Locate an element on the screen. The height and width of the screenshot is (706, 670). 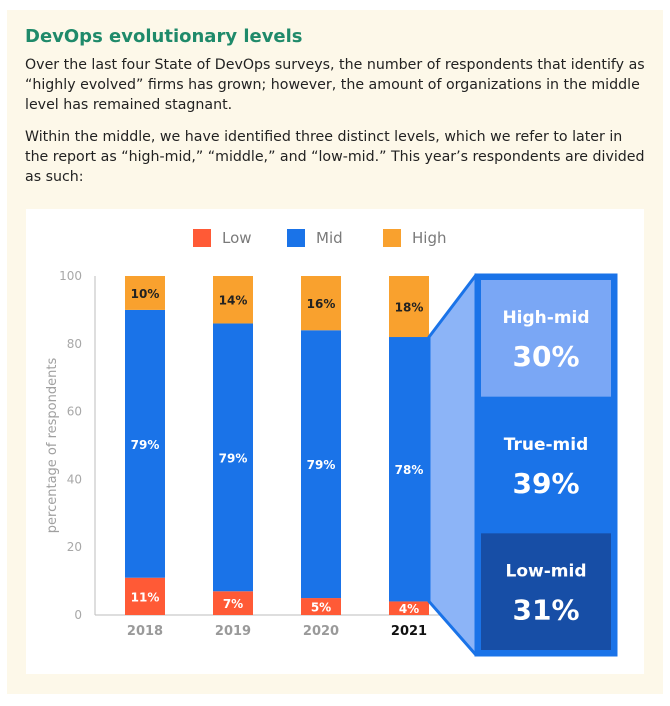
page-title: DevOps evolutionary levels is located at coordinates (164, 36).